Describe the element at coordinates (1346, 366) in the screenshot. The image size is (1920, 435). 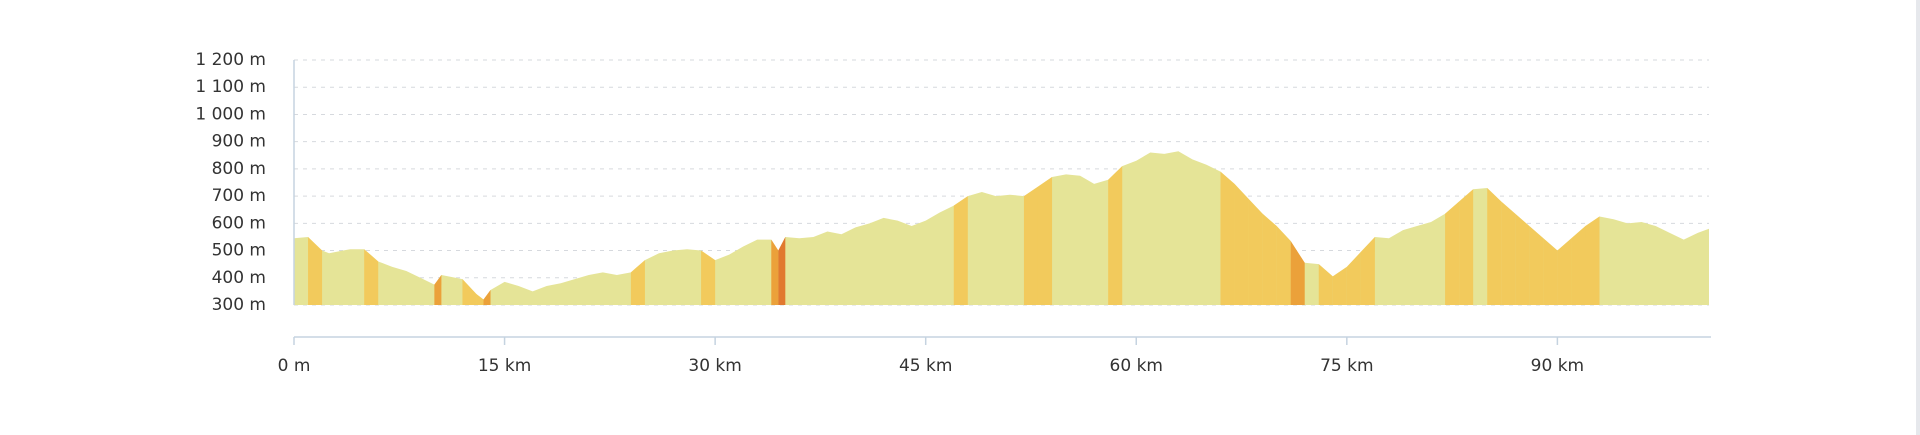
I see `x-tick-label: 75 km` at that location.